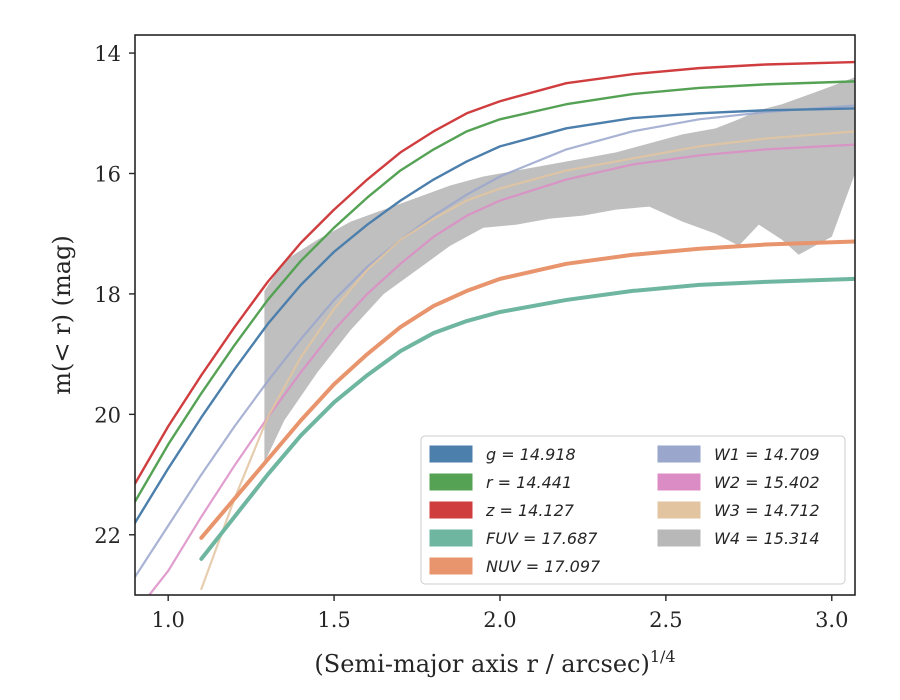 The height and width of the screenshot is (700, 900). I want to click on legend-swatch-fuv, so click(451, 538).